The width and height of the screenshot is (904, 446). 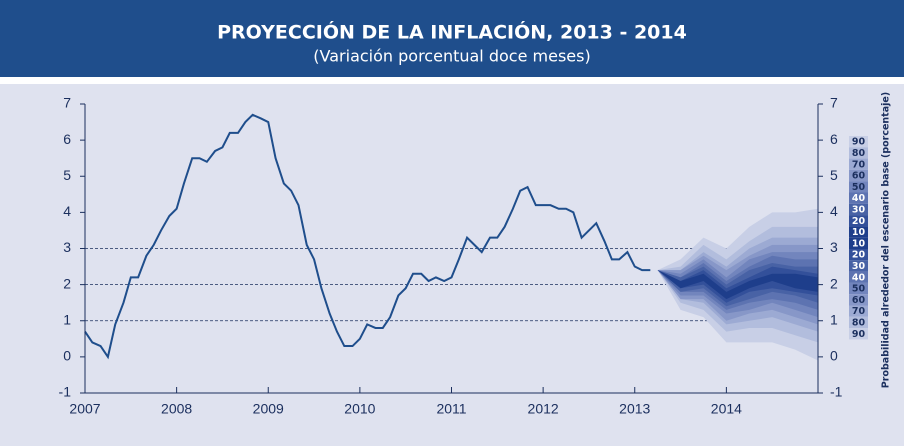 What do you see at coordinates (834, 356) in the screenshot?
I see `y2-tick-label: 0` at bounding box center [834, 356].